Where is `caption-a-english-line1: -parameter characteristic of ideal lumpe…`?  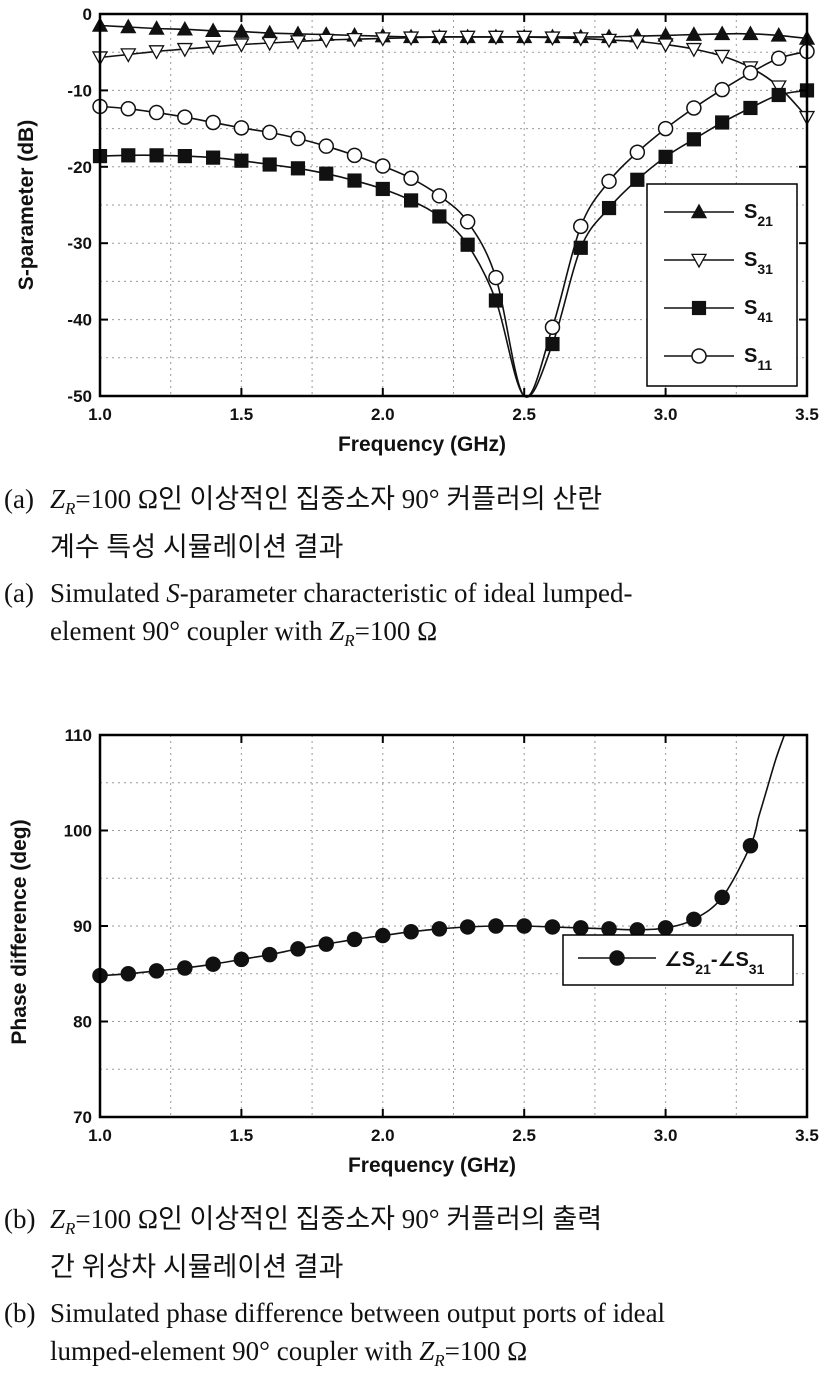 caption-a-english-line1: -parameter characteristic of ideal lumpe… is located at coordinates (406, 593).